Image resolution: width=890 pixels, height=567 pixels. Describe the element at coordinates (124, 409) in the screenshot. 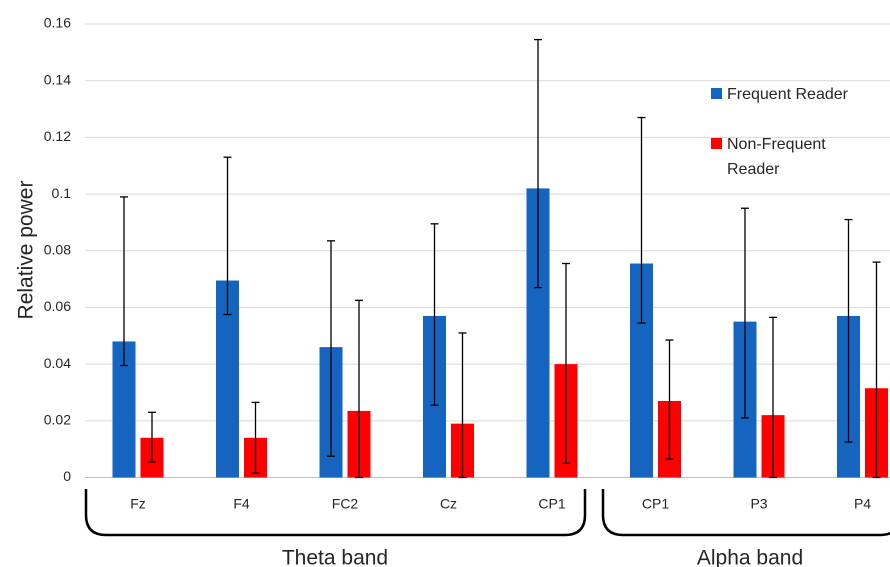

I see `bar-frequent-reader-fz` at that location.